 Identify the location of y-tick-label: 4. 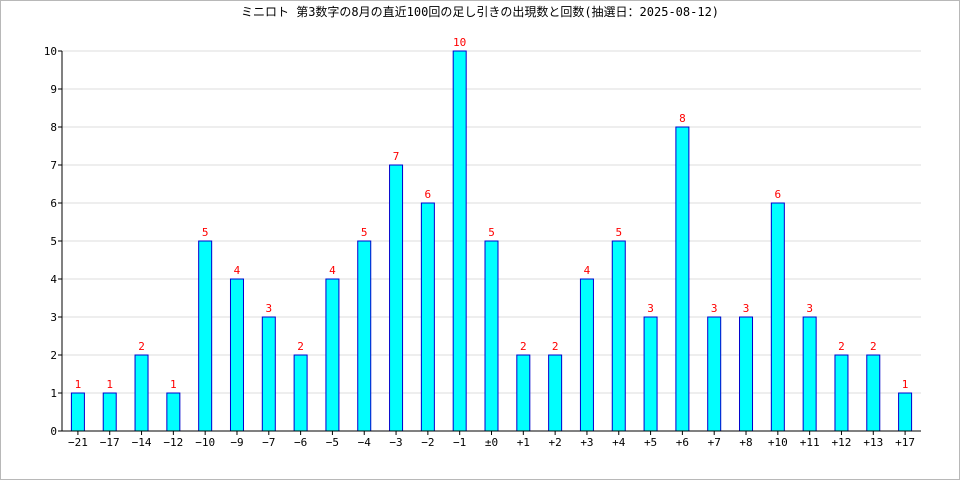
(53, 279).